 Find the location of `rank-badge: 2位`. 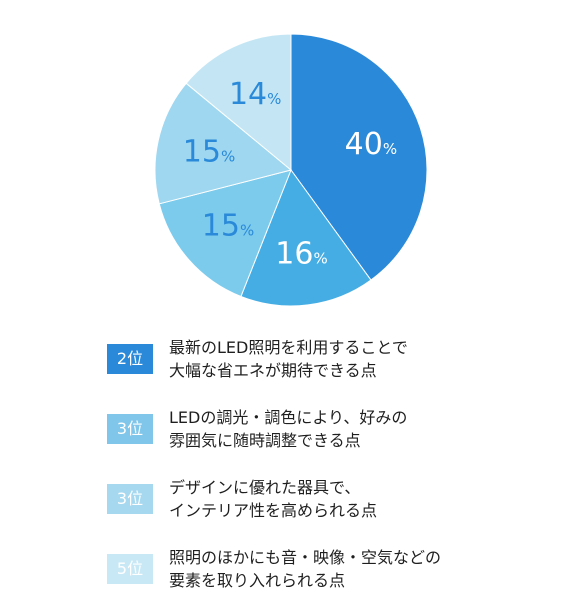

rank-badge: 2位 is located at coordinates (130, 359).